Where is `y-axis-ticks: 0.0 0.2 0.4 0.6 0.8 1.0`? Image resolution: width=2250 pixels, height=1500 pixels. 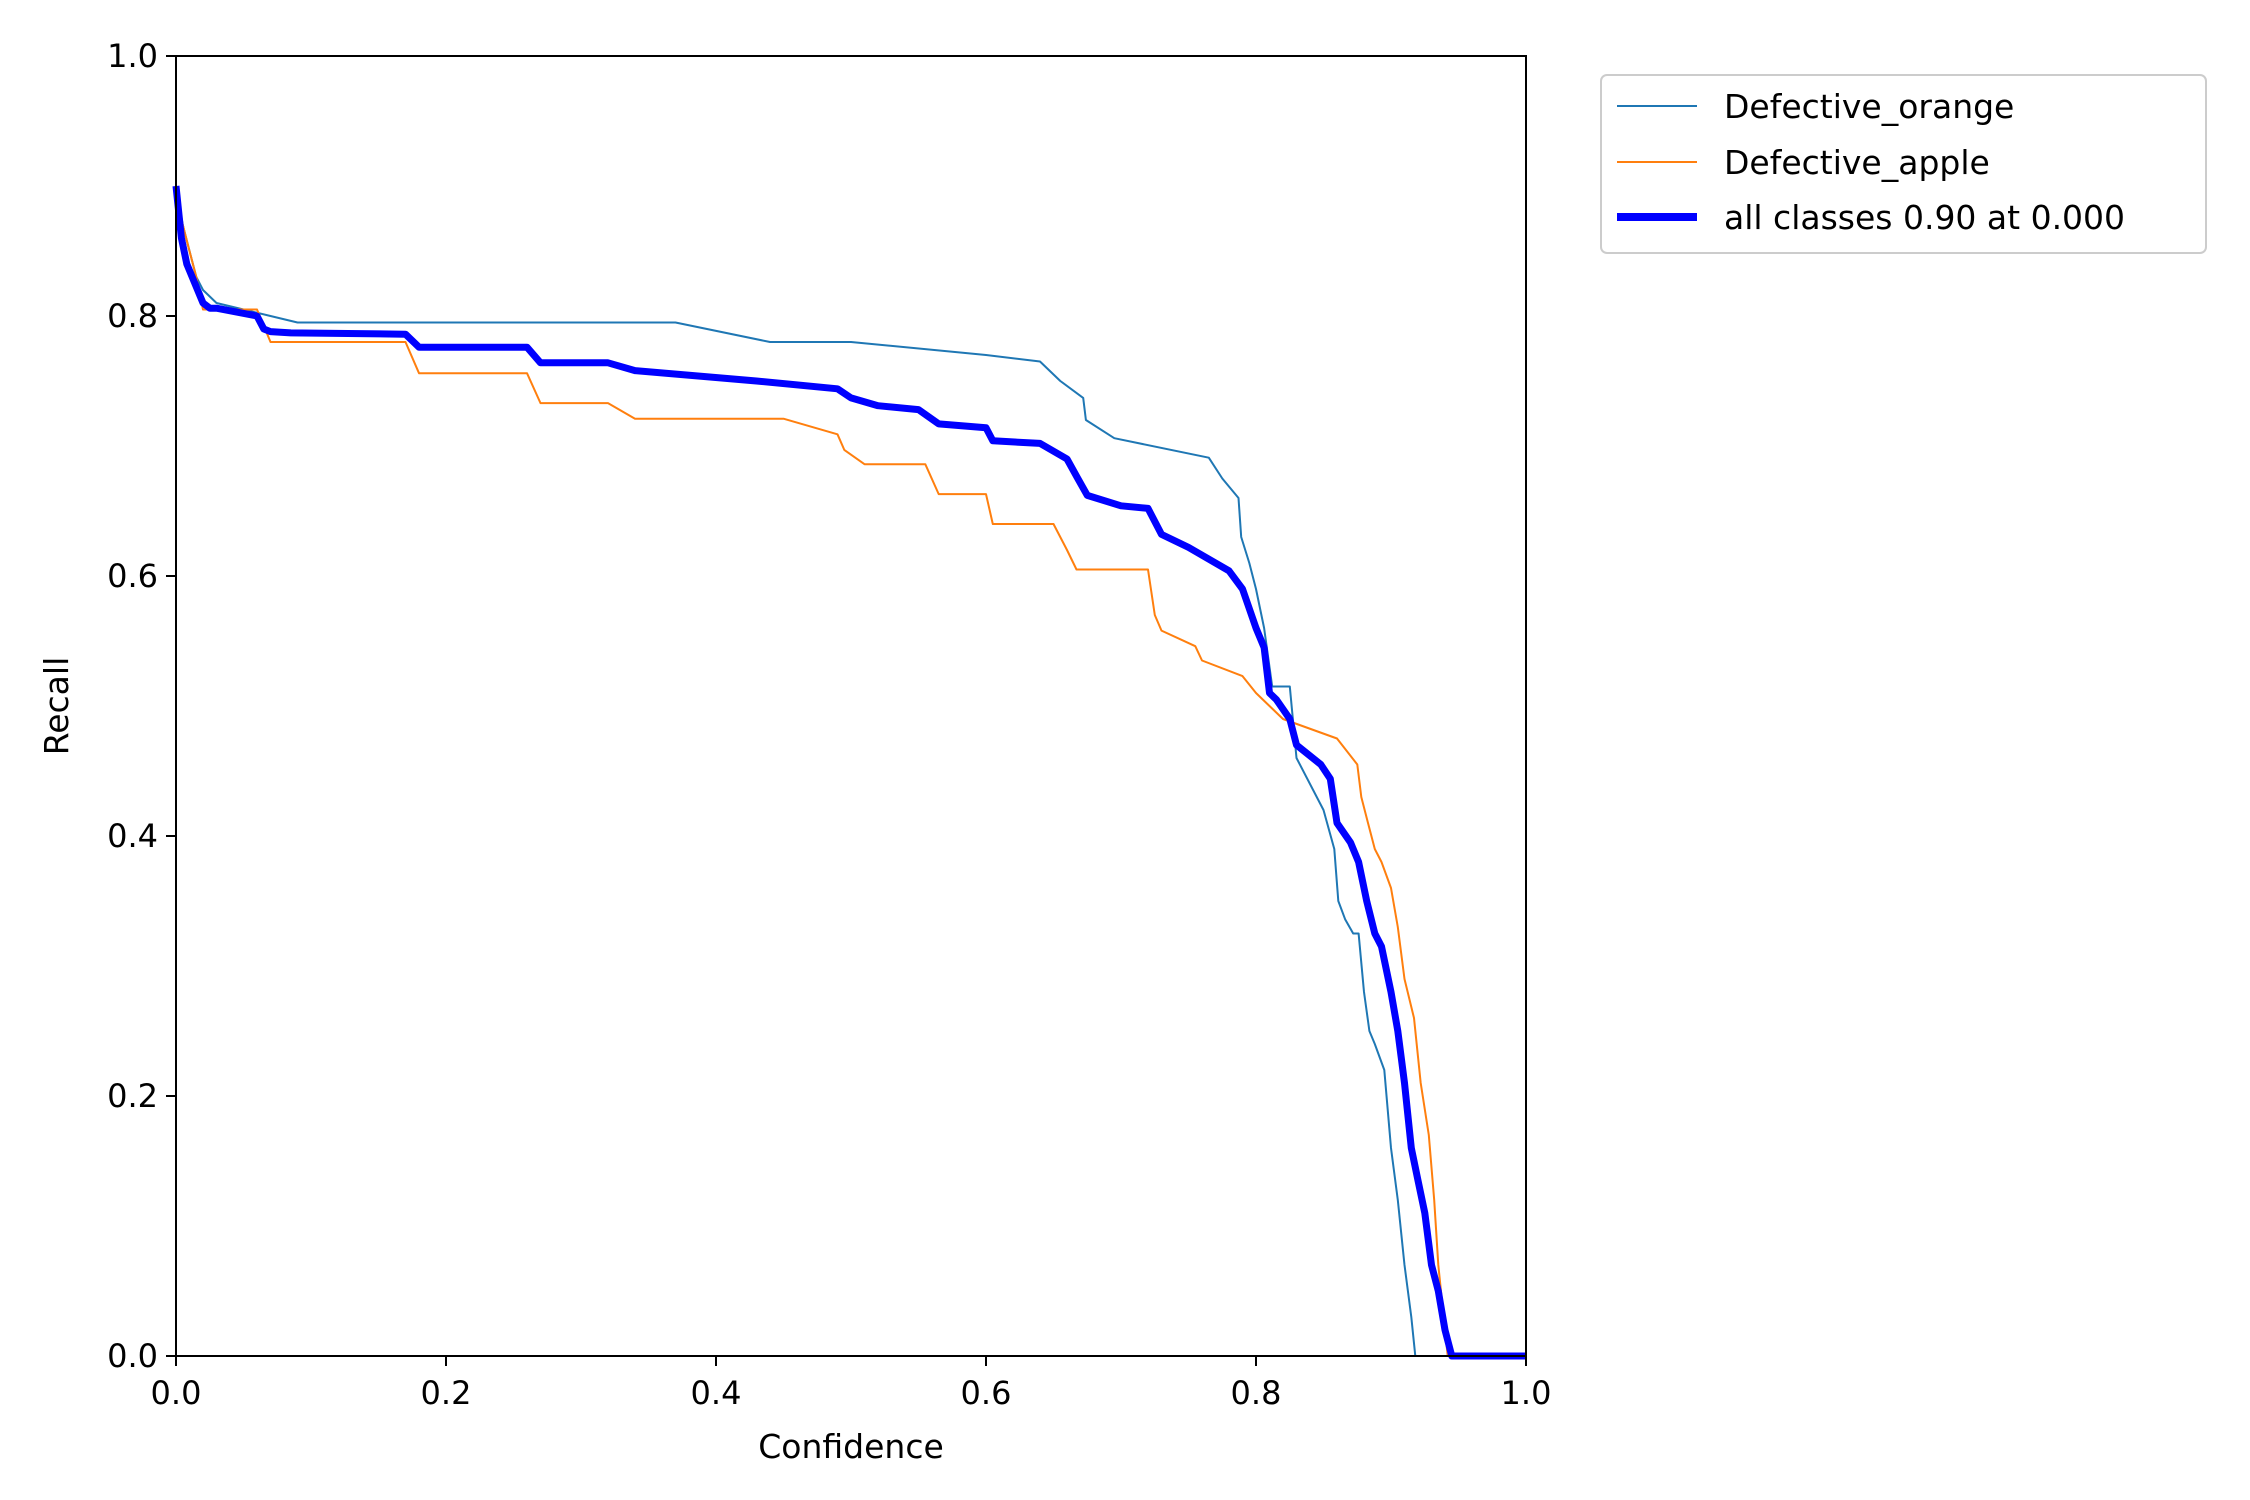 y-axis-ticks: 0.0 0.2 0.4 0.6 0.8 1.0 is located at coordinates (141, 706).